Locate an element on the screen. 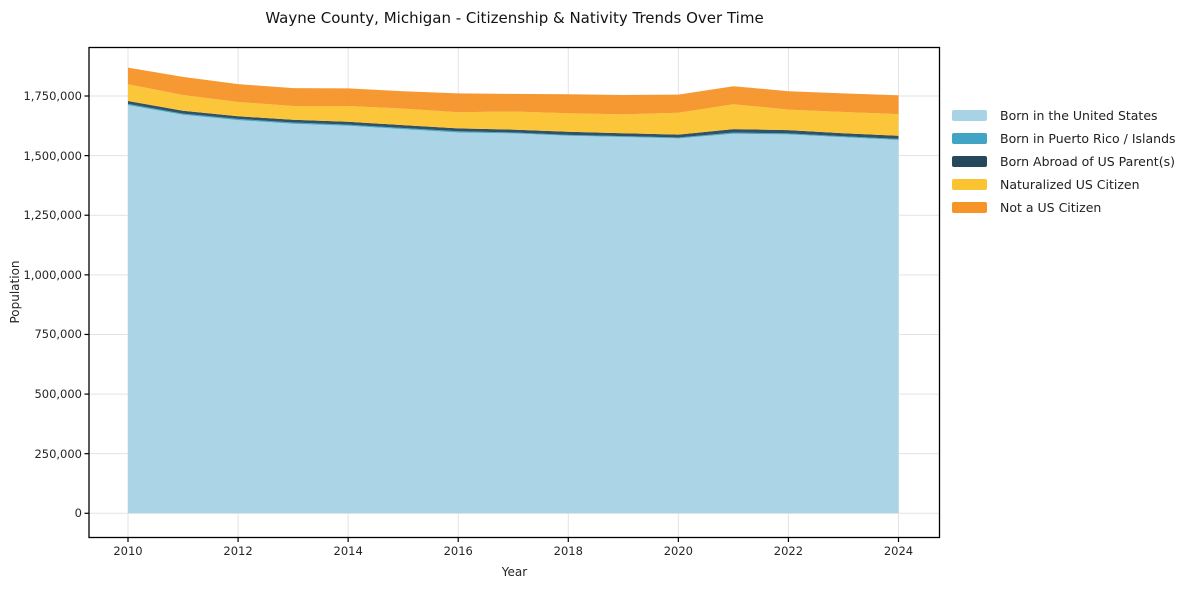  legend-label: Not a US Citizen is located at coordinates (1051, 207).